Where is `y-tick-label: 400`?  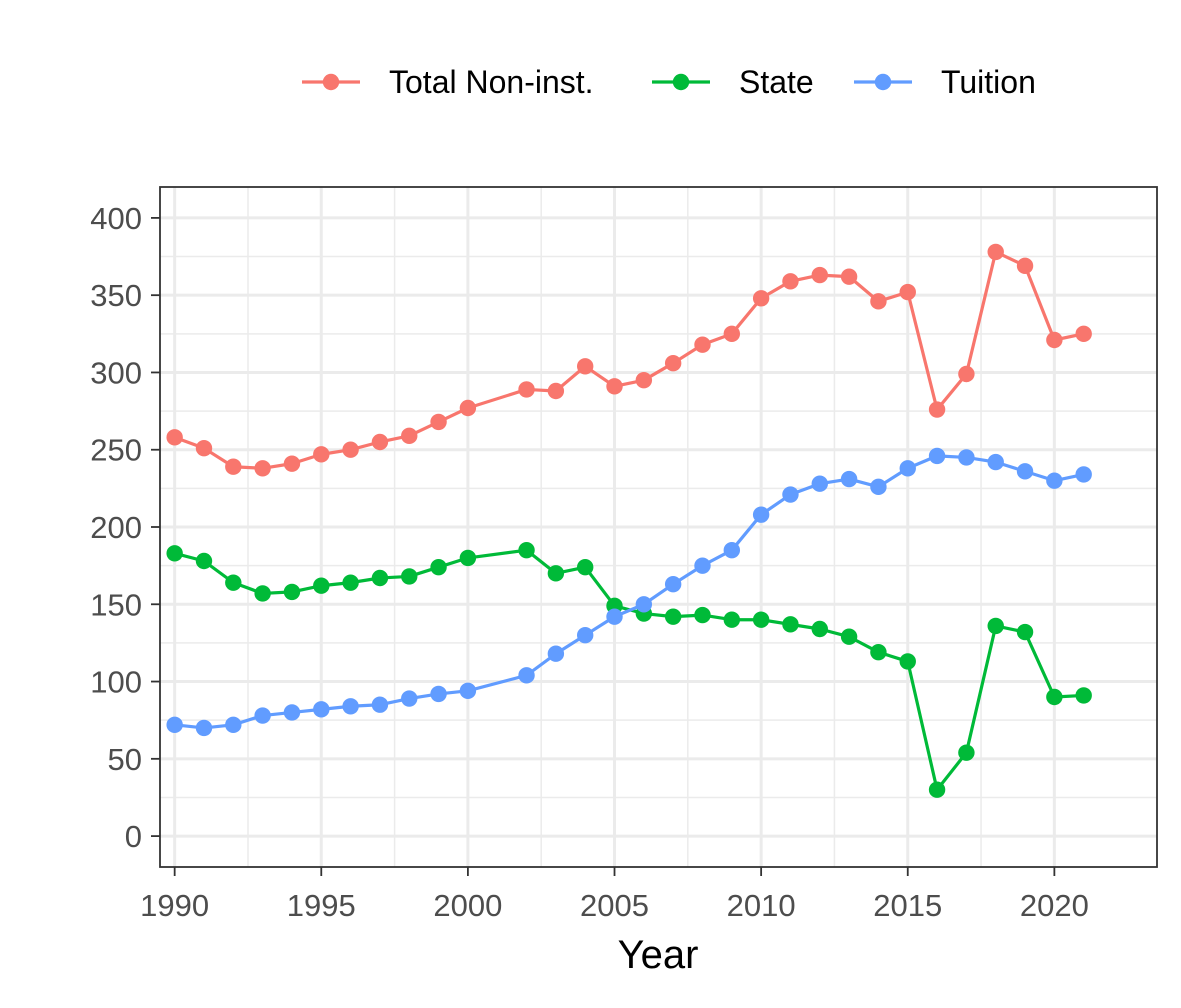
y-tick-label: 400 is located at coordinates (116, 218).